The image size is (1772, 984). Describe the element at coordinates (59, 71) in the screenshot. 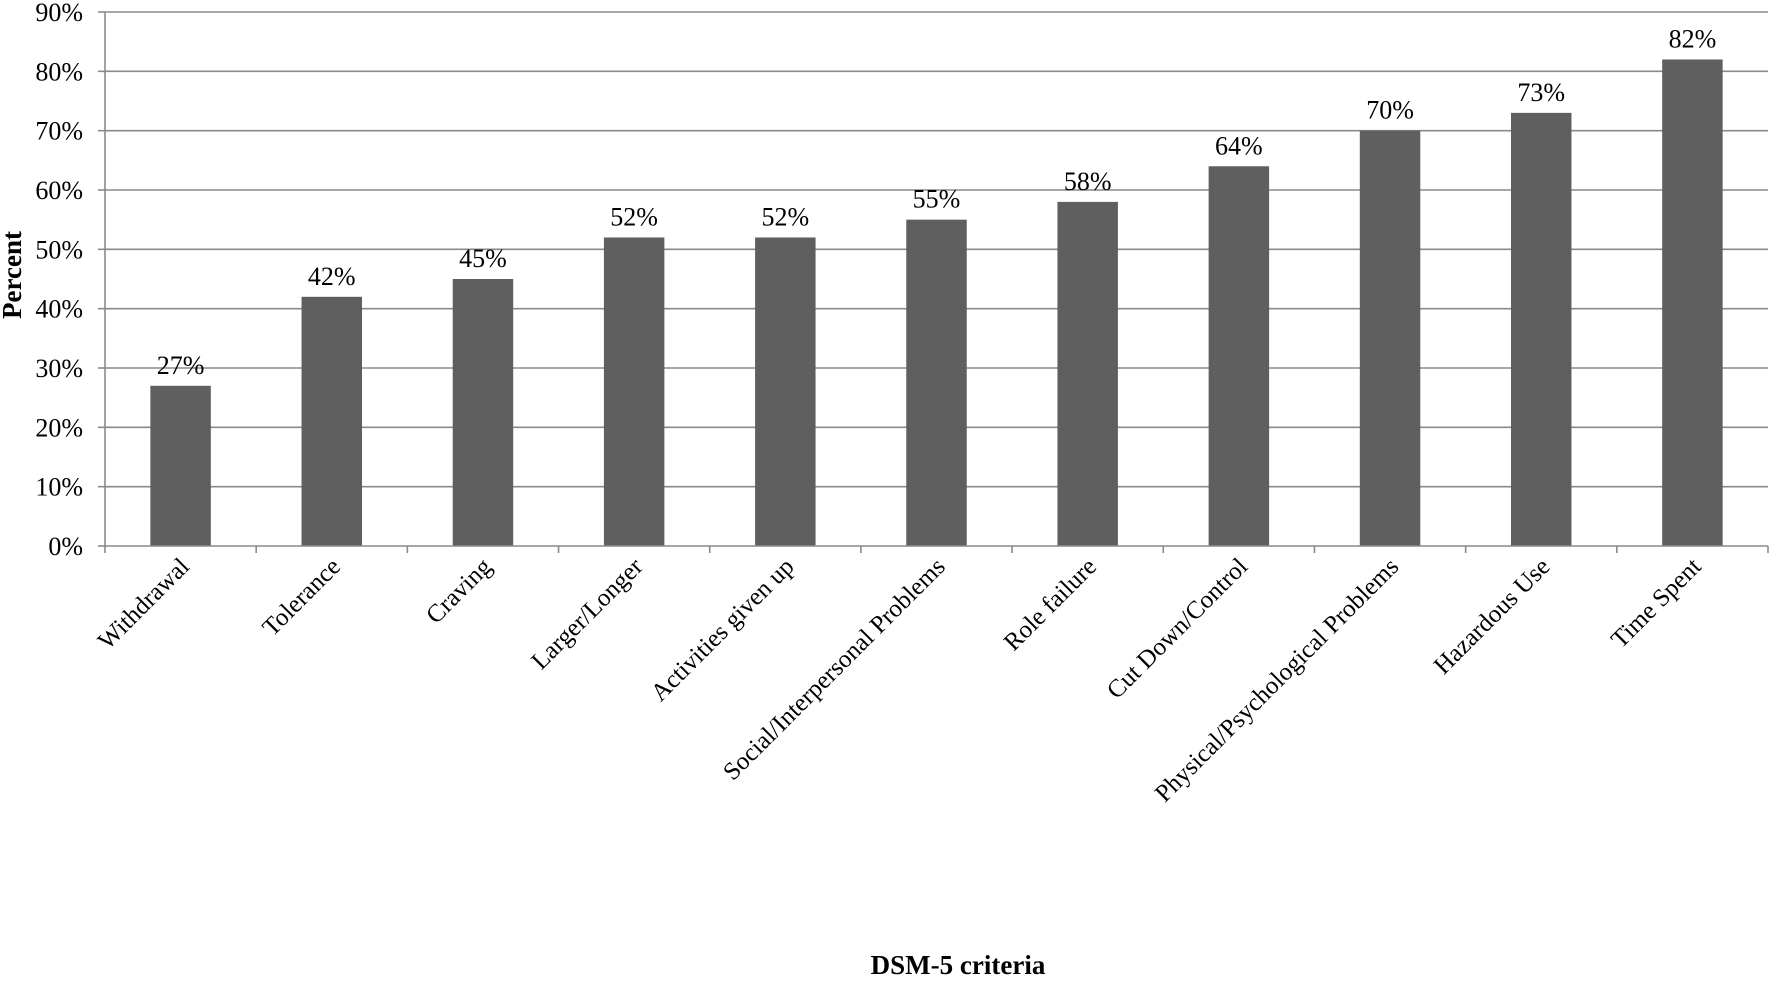

I see `y-tick-label: 80%` at that location.